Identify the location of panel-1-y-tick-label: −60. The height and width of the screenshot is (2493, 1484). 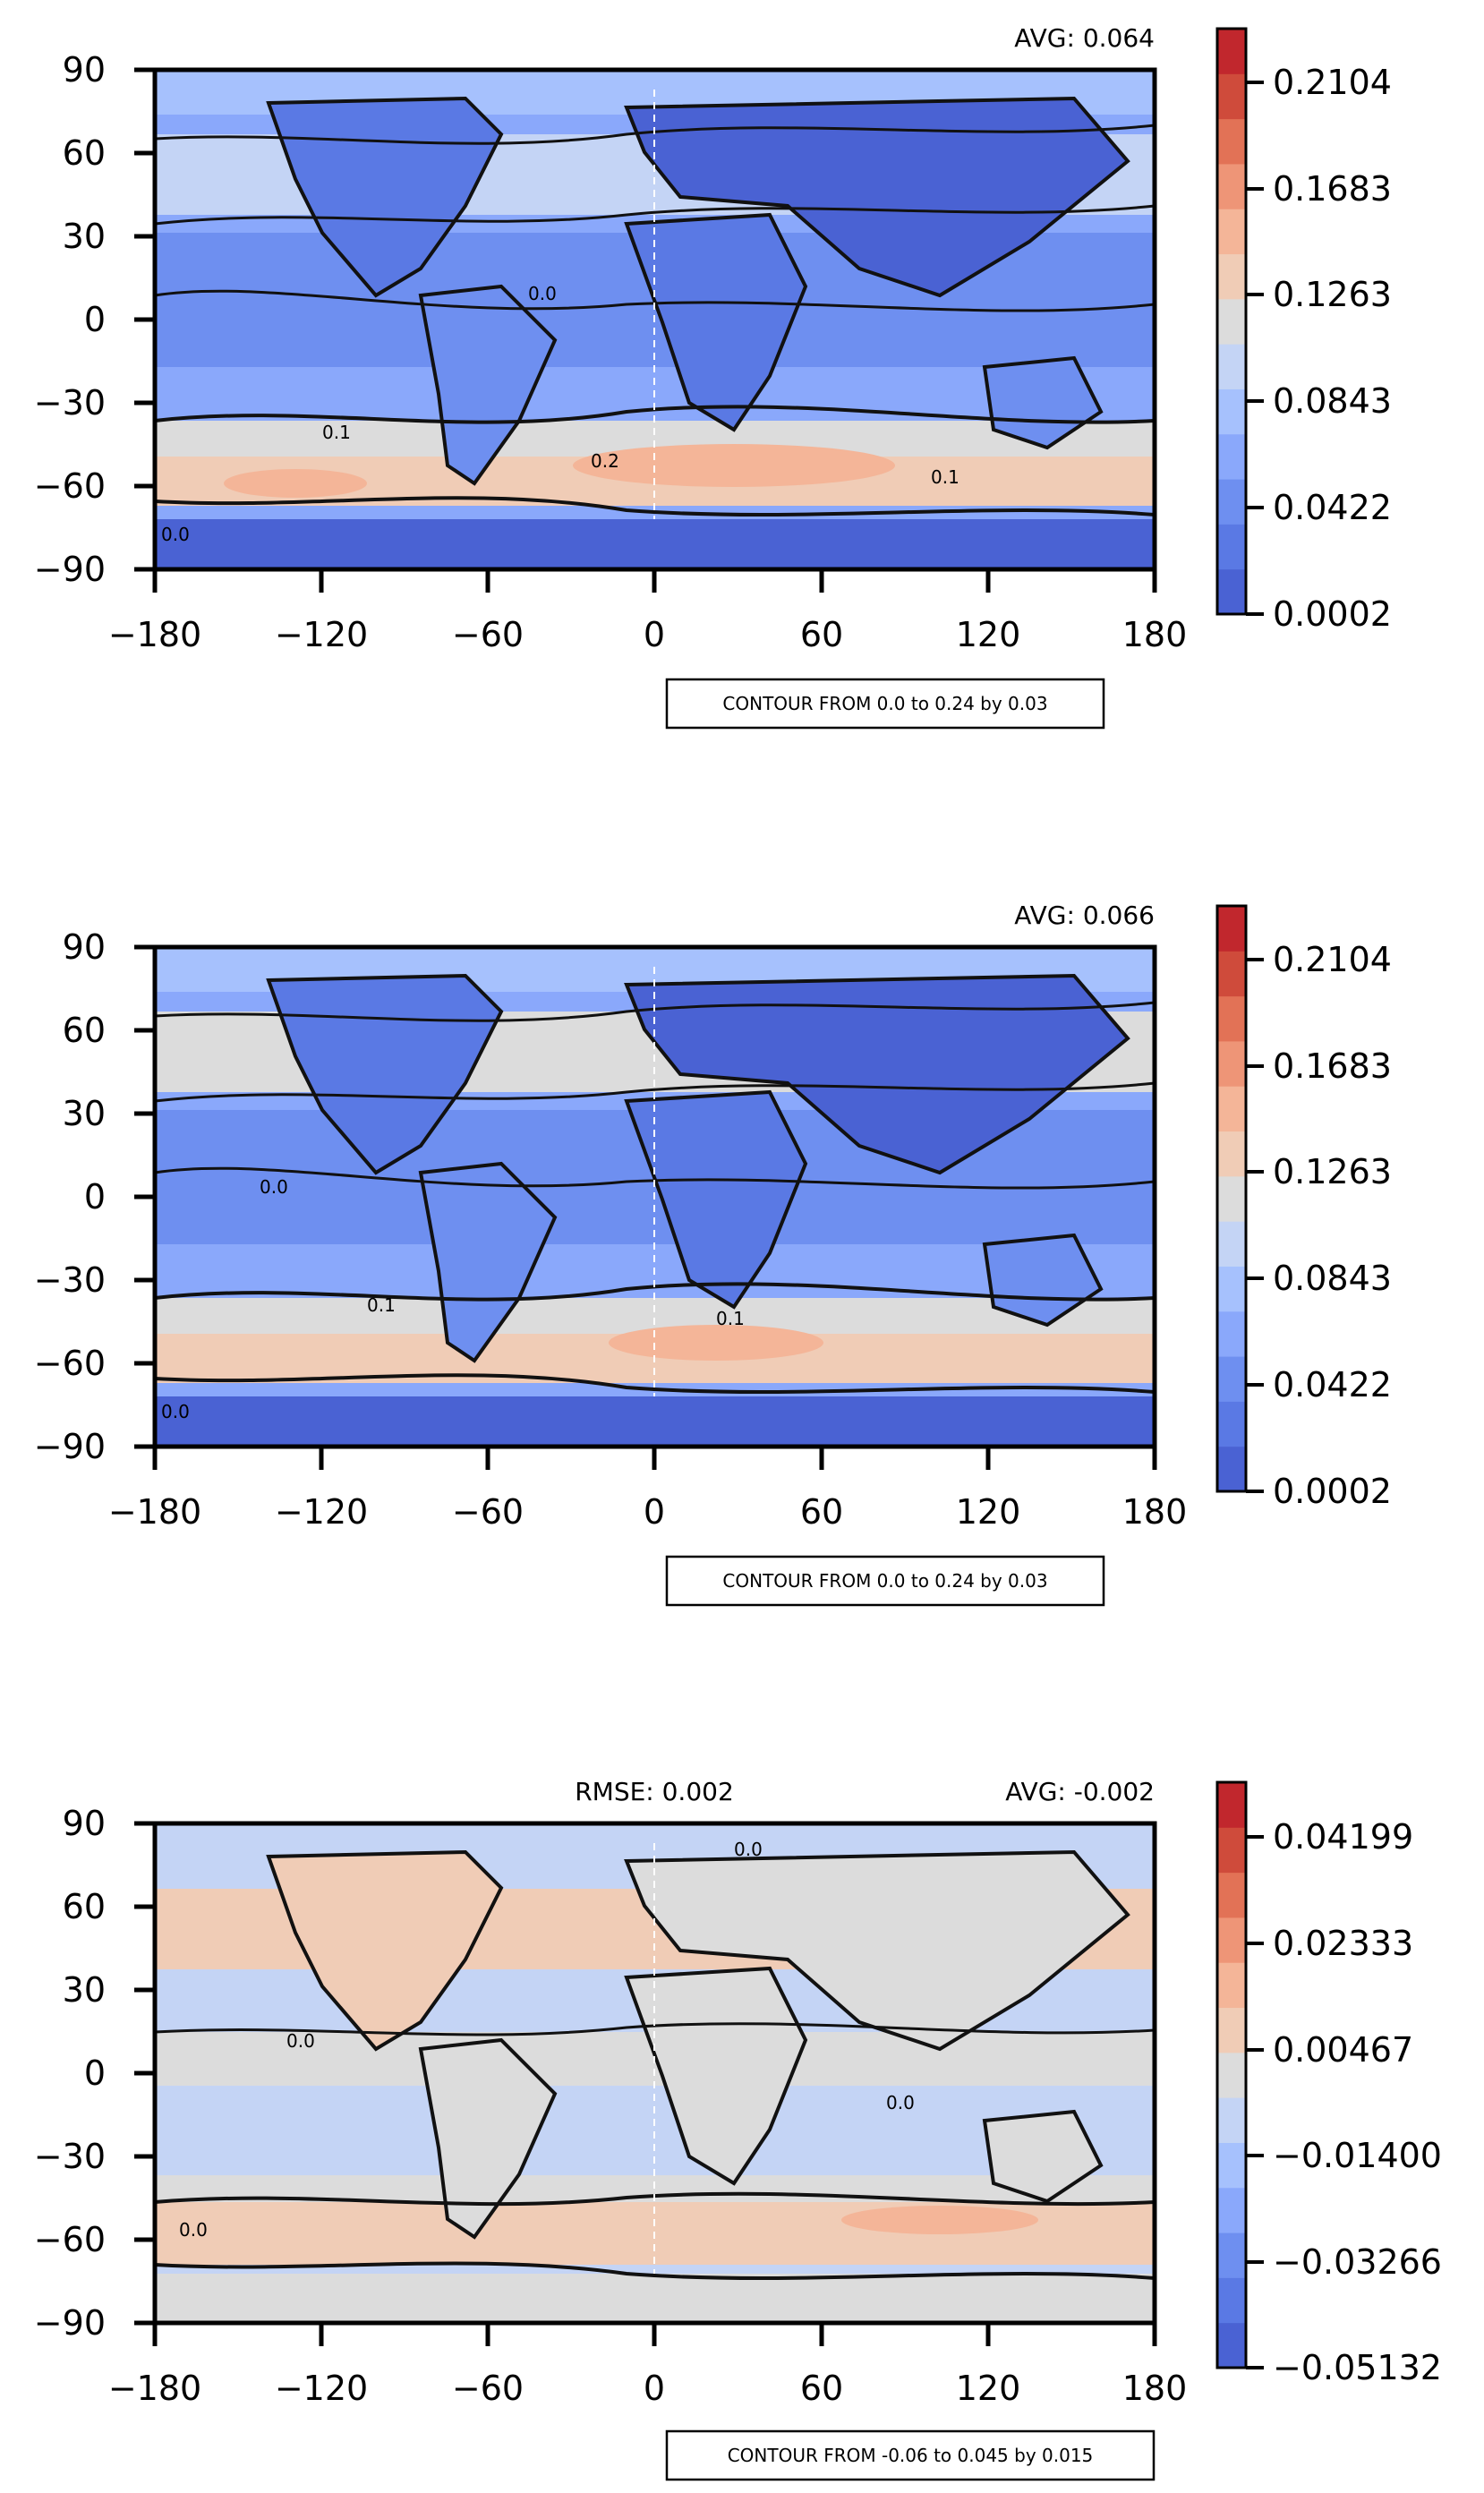
(70, 486).